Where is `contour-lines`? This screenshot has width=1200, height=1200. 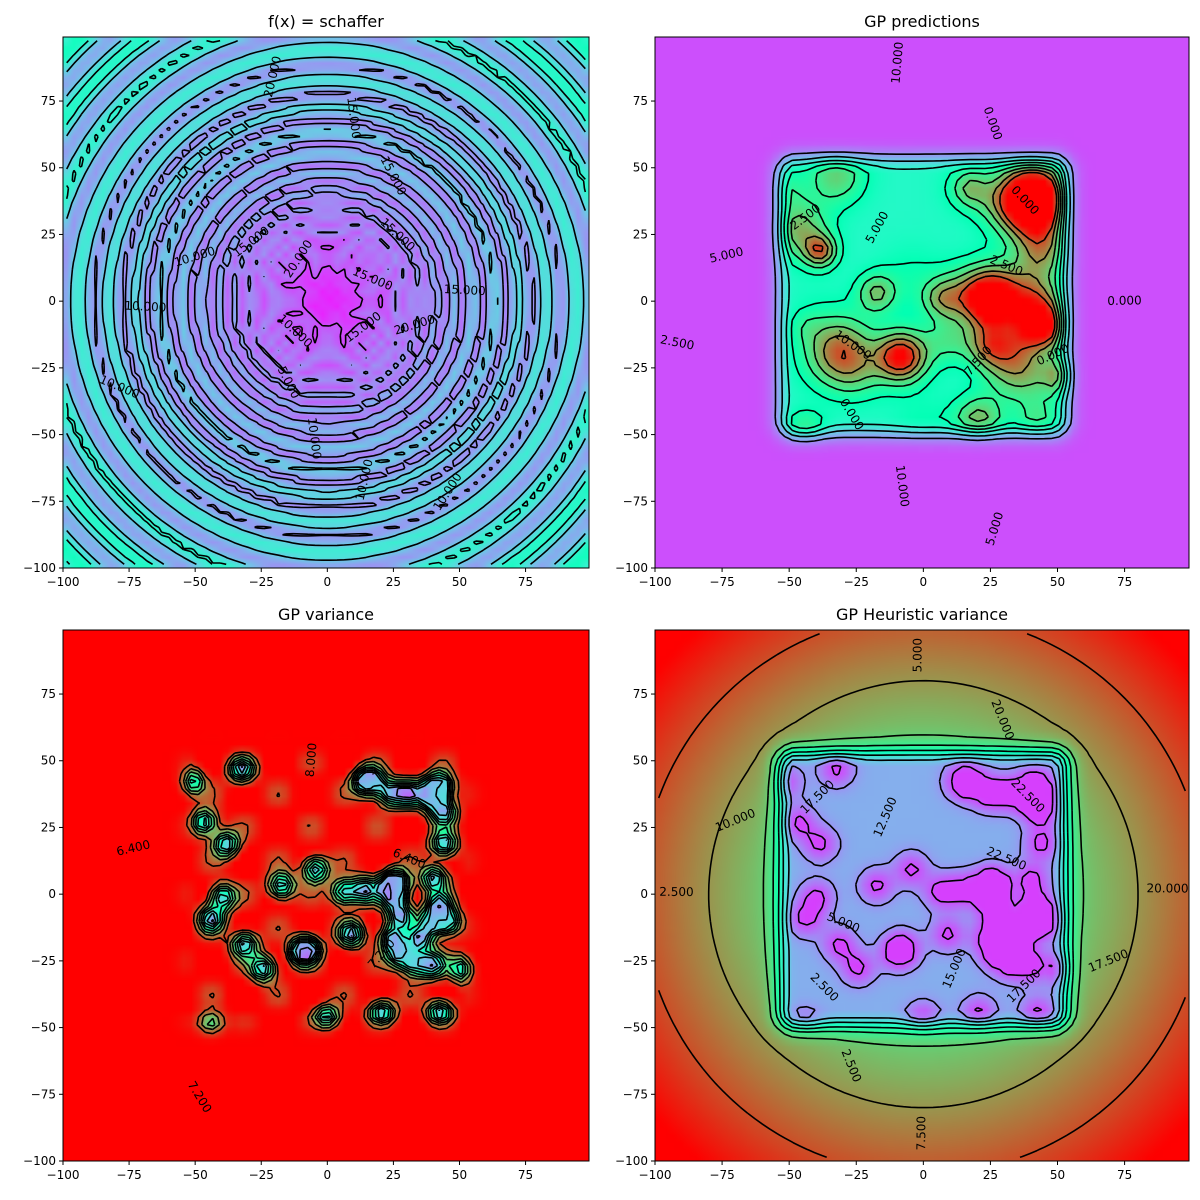
contour-lines is located at coordinates (326, 893).